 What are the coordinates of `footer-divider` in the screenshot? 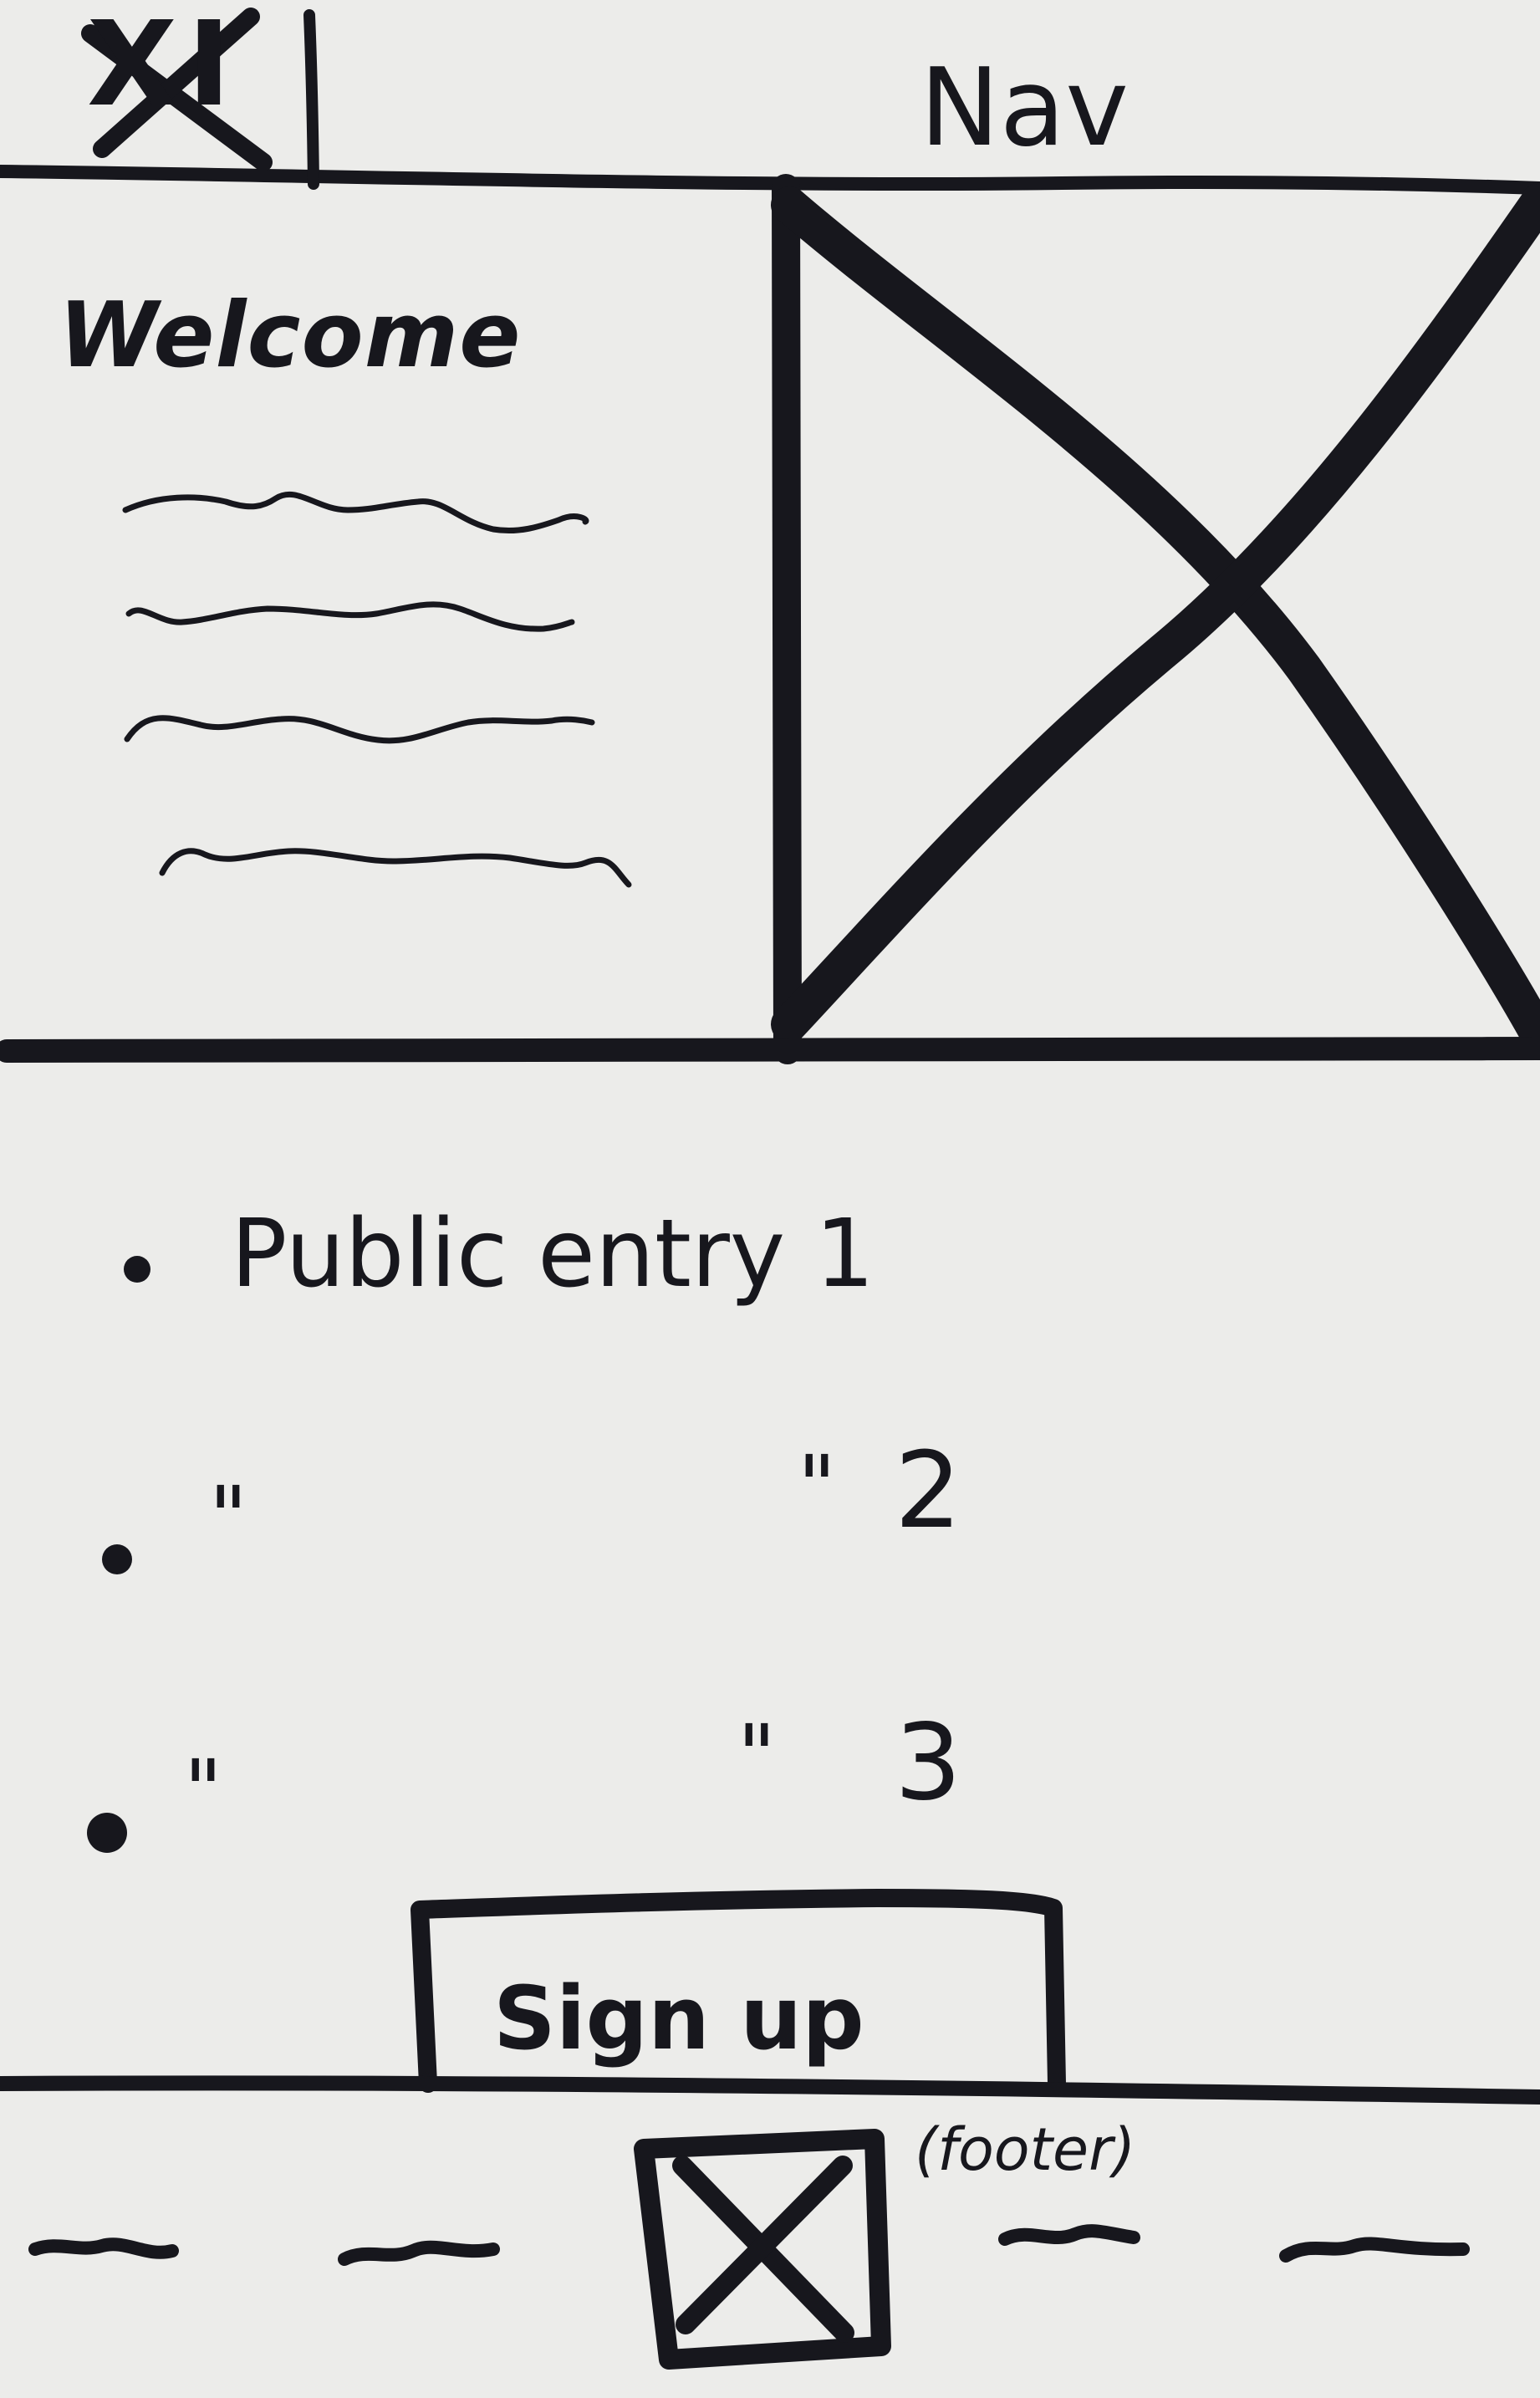 It's located at (770, 2090).